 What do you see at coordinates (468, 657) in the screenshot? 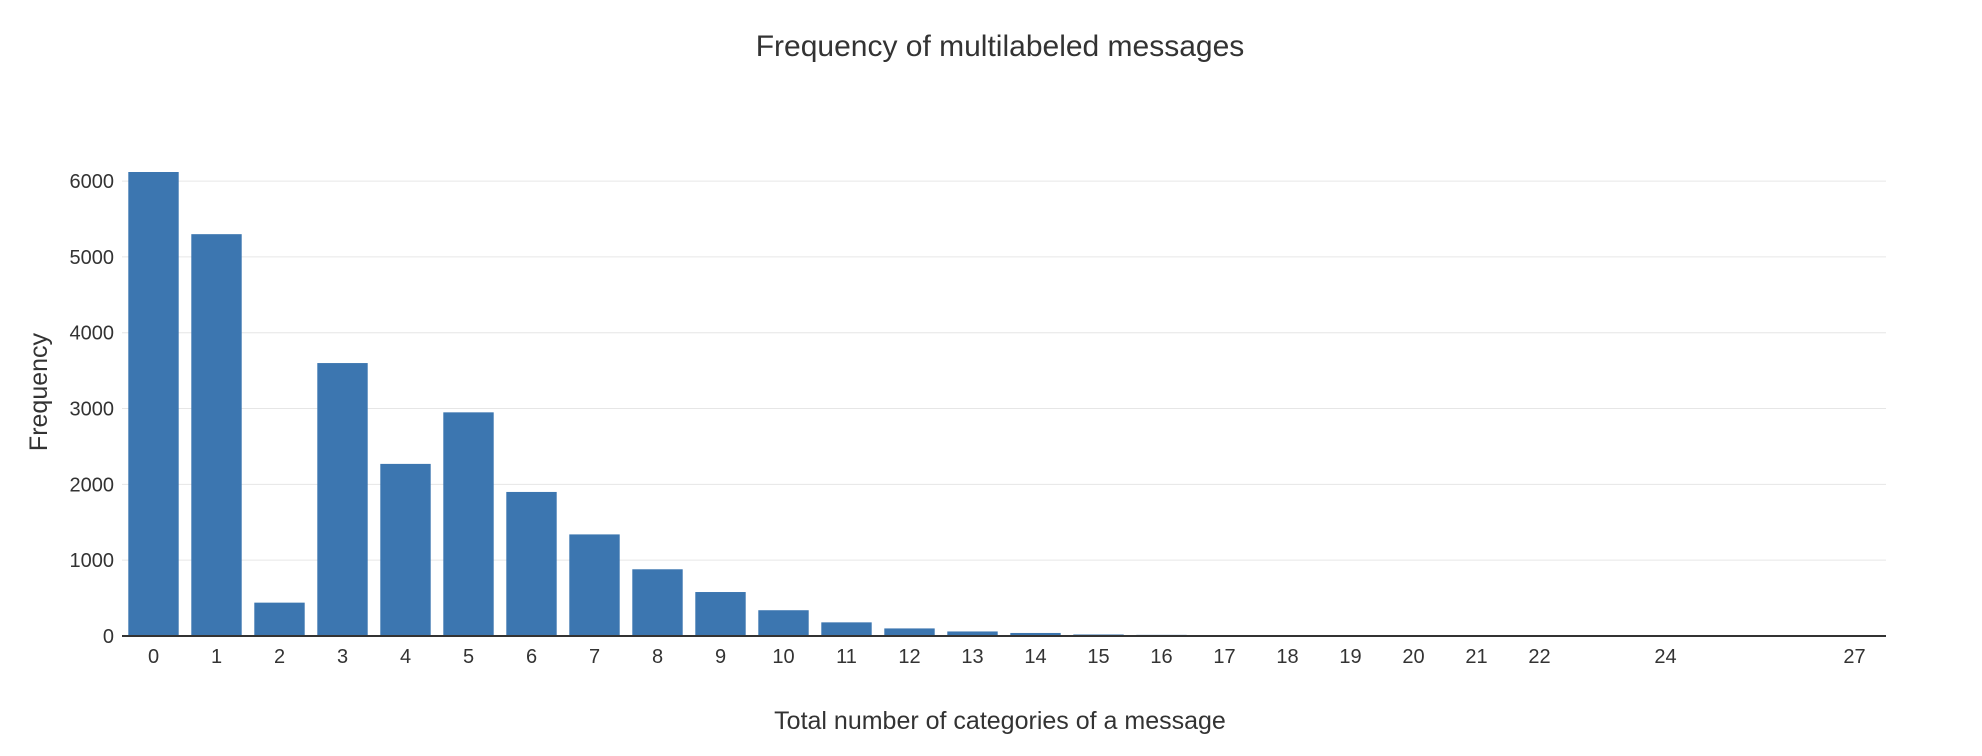
I see `x-tick-label: 5` at bounding box center [468, 657].